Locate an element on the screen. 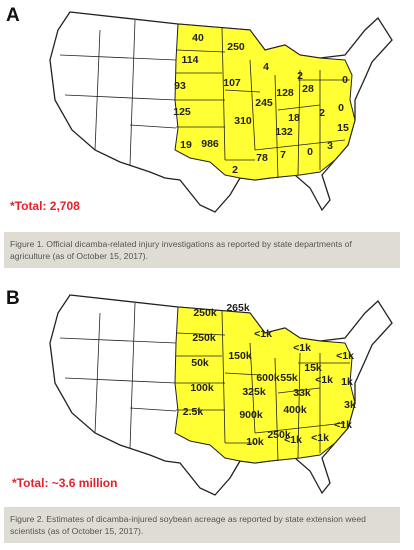 The width and height of the screenshot is (414, 550). state-label: 10k is located at coordinates (255, 442).